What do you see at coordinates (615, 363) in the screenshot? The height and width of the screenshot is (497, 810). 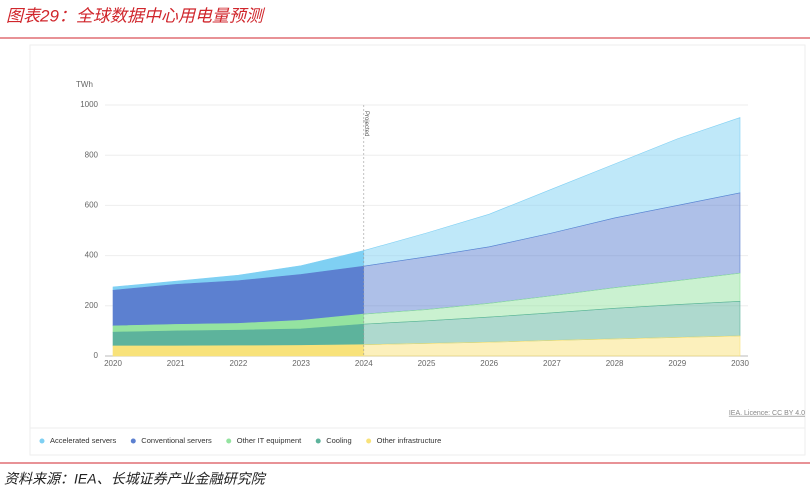 I see `x-tick-label: 2028` at bounding box center [615, 363].